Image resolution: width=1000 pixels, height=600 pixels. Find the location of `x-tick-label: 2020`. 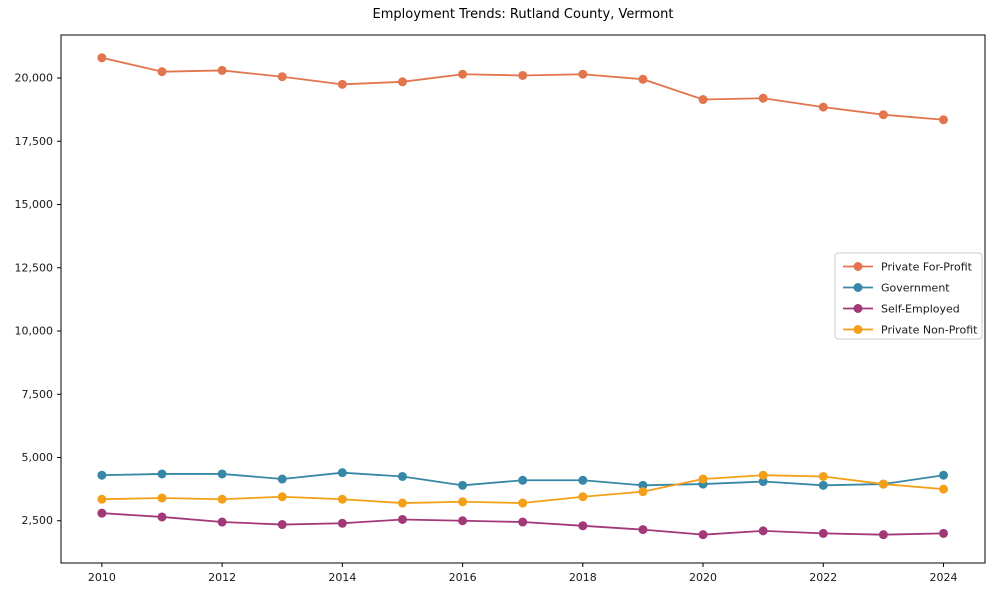

x-tick-label: 2020 is located at coordinates (703, 577).